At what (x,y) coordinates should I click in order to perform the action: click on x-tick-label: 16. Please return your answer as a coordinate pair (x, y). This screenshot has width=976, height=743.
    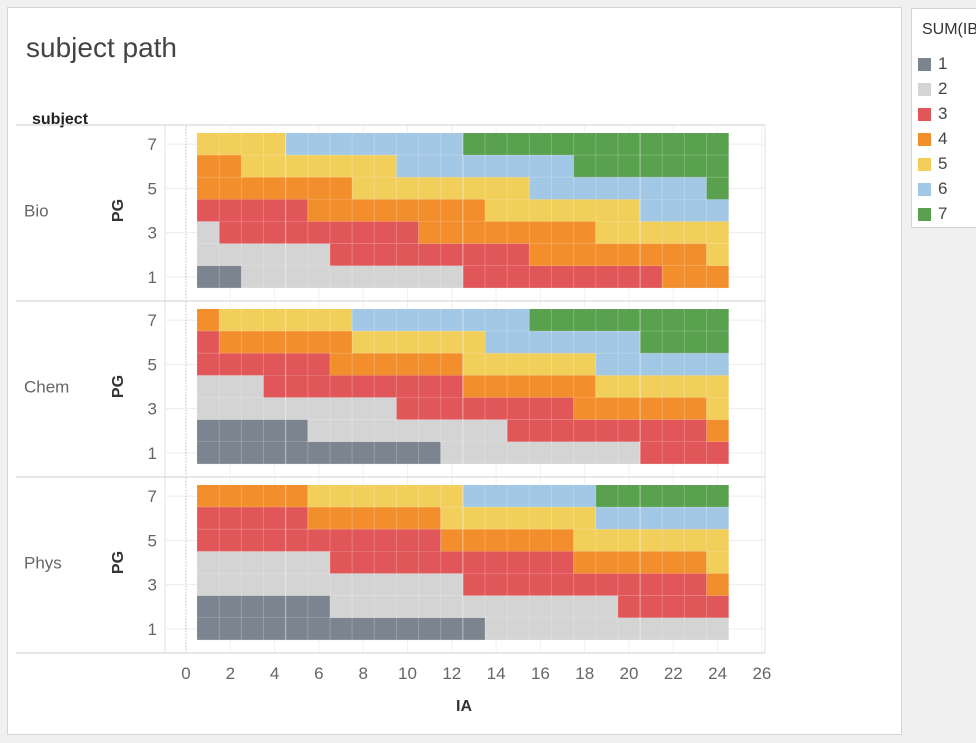
    Looking at the image, I should click on (540, 673).